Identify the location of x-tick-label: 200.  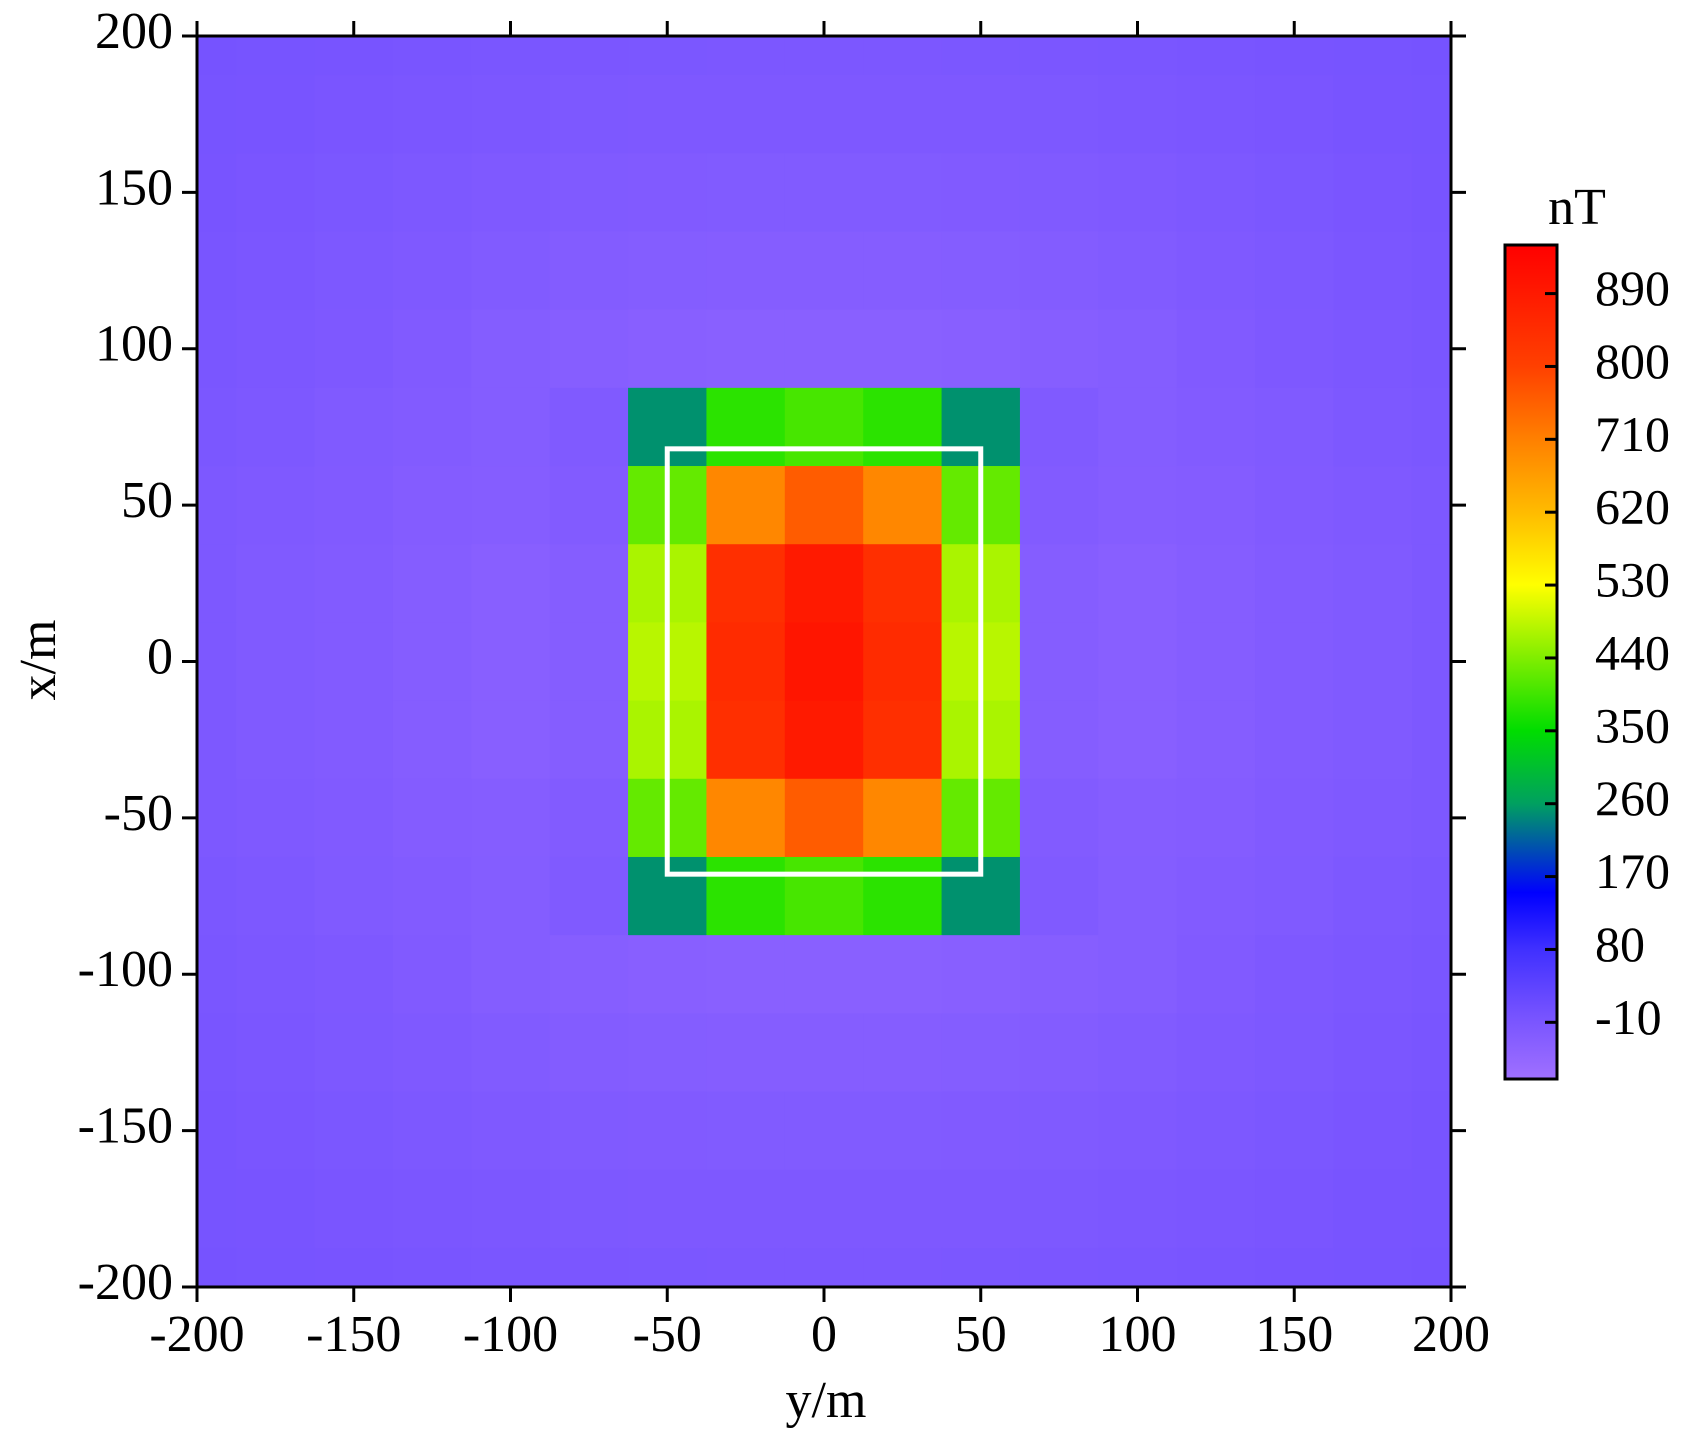
(1451, 1334).